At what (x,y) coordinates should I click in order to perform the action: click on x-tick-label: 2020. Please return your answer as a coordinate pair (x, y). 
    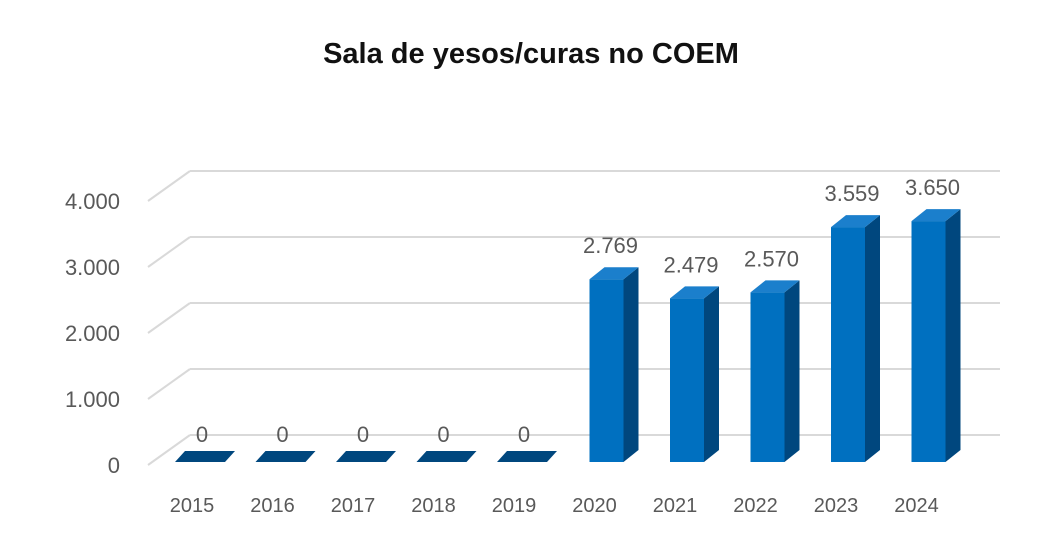
    Looking at the image, I should click on (594, 506).